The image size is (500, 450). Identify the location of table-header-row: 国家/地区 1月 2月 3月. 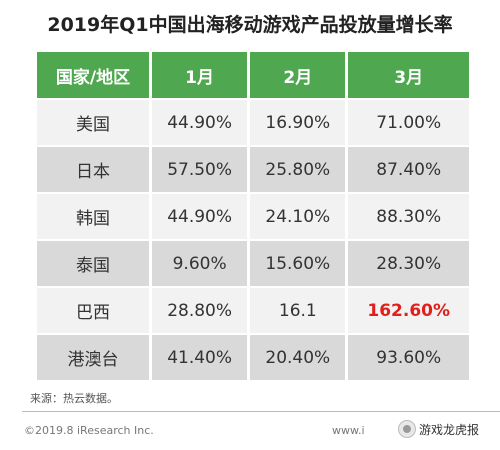
(253, 75).